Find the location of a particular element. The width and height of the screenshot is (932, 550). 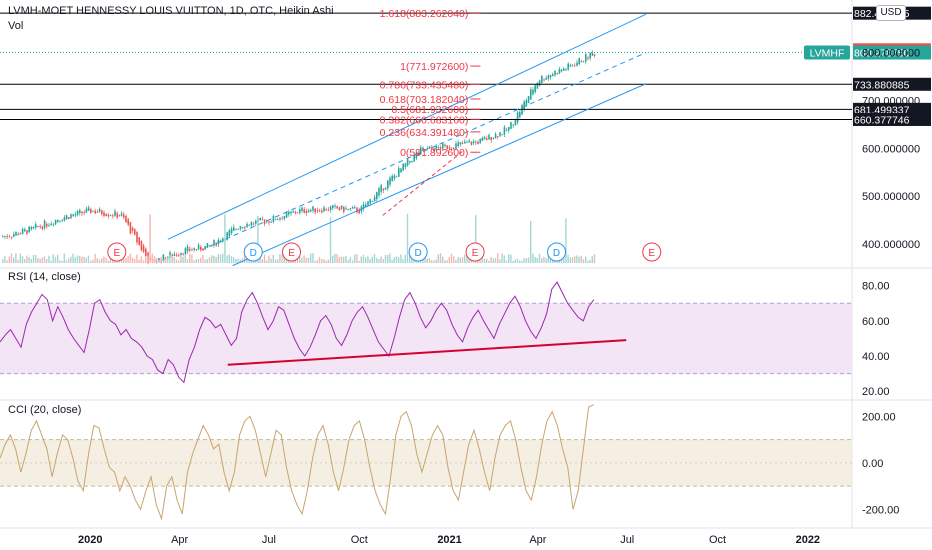

event-marker-label: D is located at coordinates (556, 253).